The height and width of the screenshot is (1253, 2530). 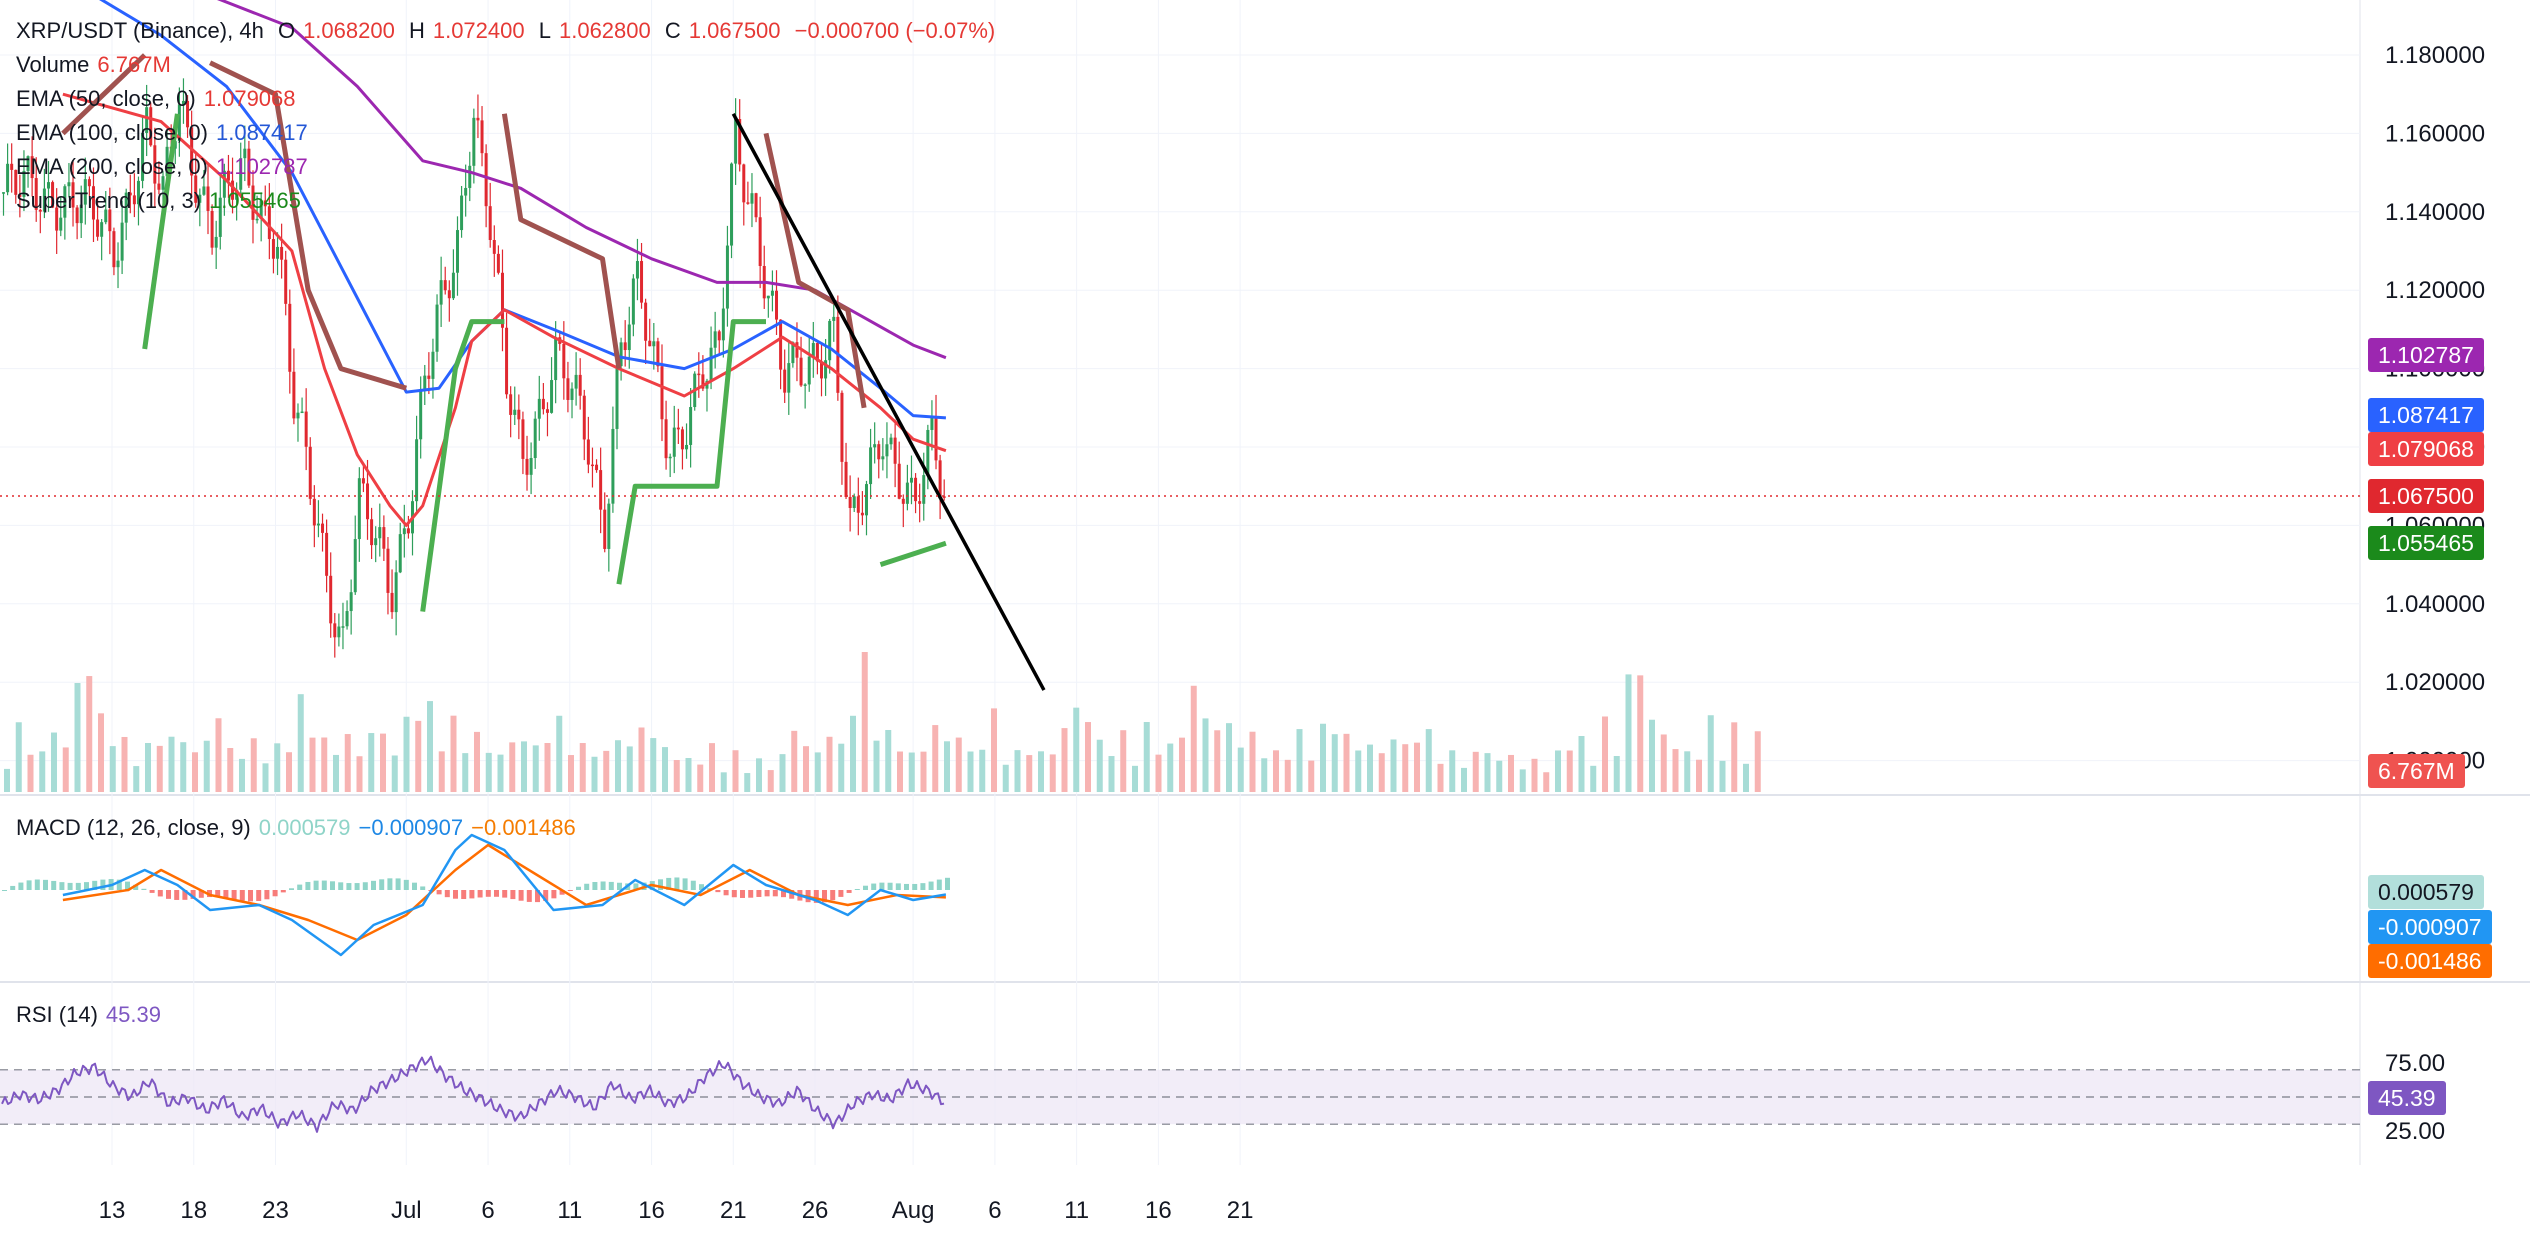 What do you see at coordinates (569, 1210) in the screenshot?
I see `x-tick-label: 11` at bounding box center [569, 1210].